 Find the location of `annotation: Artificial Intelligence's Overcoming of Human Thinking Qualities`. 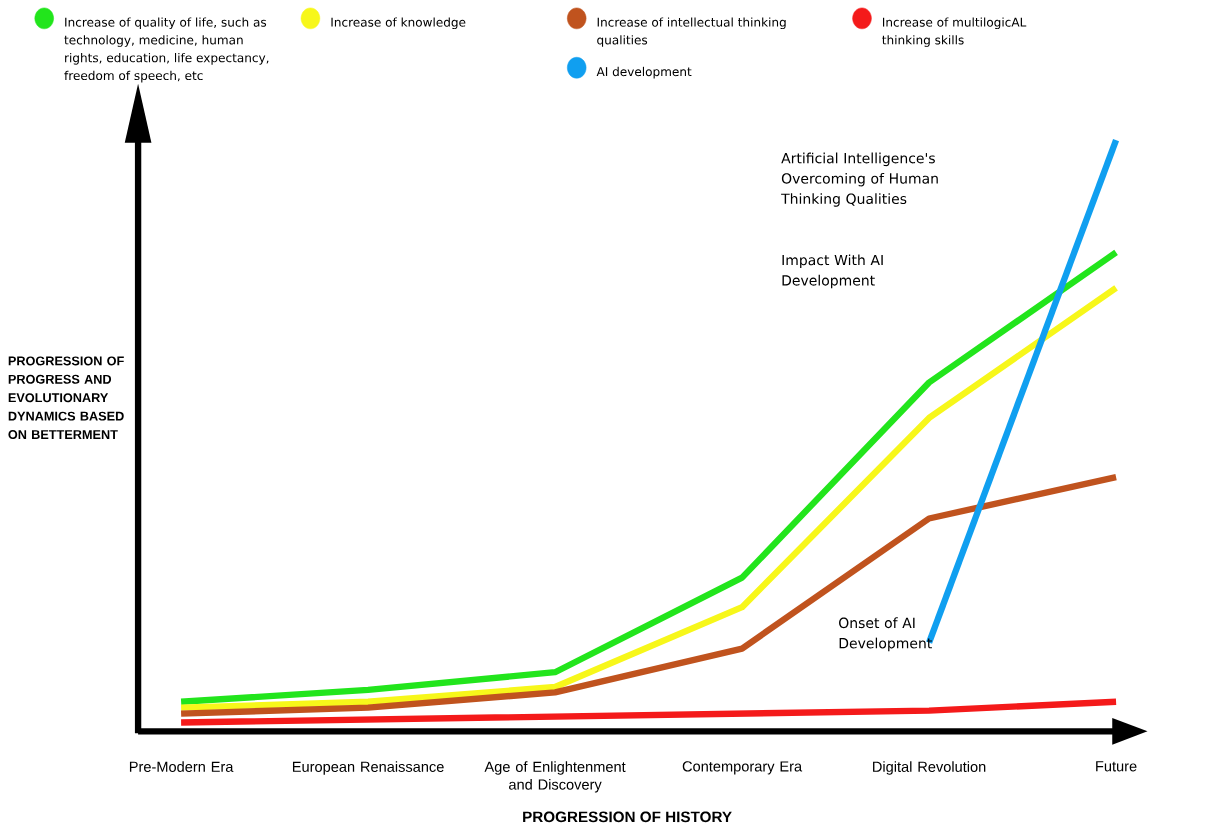

annotation: Artificial Intelligence's Overcoming of Human Thinking Qualities is located at coordinates (859, 180).